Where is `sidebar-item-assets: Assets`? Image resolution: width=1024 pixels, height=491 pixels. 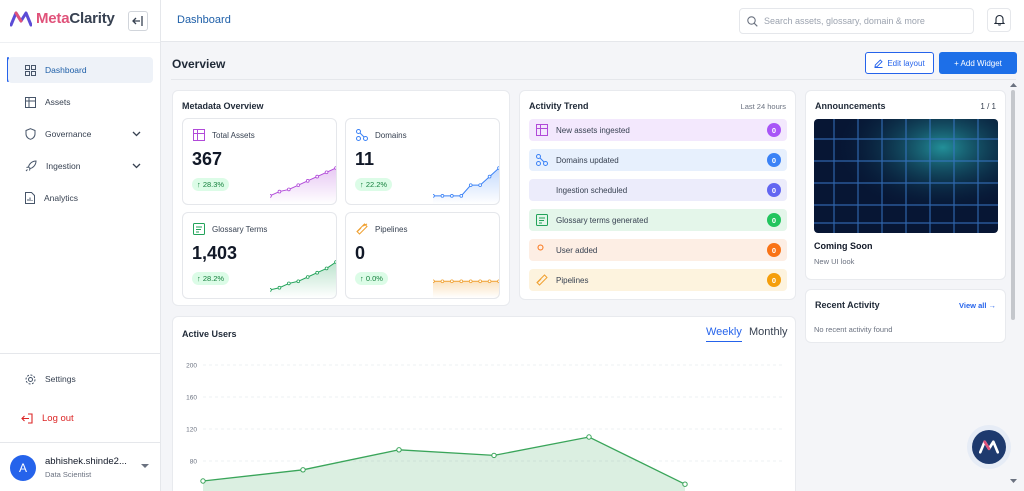
sidebar-item-assets: Assets is located at coordinates (80, 102).